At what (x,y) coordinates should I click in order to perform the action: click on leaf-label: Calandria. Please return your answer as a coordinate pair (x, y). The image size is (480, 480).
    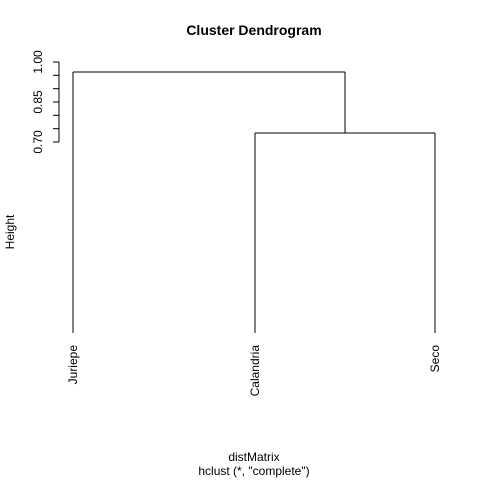
    Looking at the image, I should click on (255, 371).